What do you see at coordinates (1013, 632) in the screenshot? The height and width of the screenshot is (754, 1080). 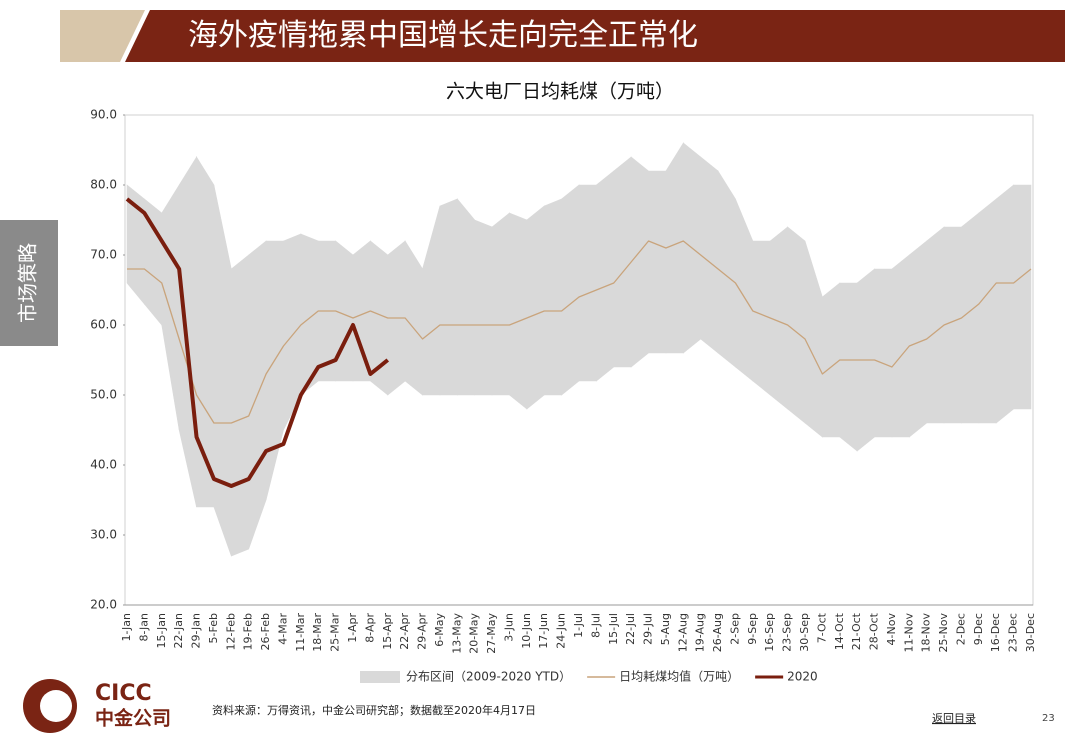 I see `x-tick-label: 23-Dec` at bounding box center [1013, 632].